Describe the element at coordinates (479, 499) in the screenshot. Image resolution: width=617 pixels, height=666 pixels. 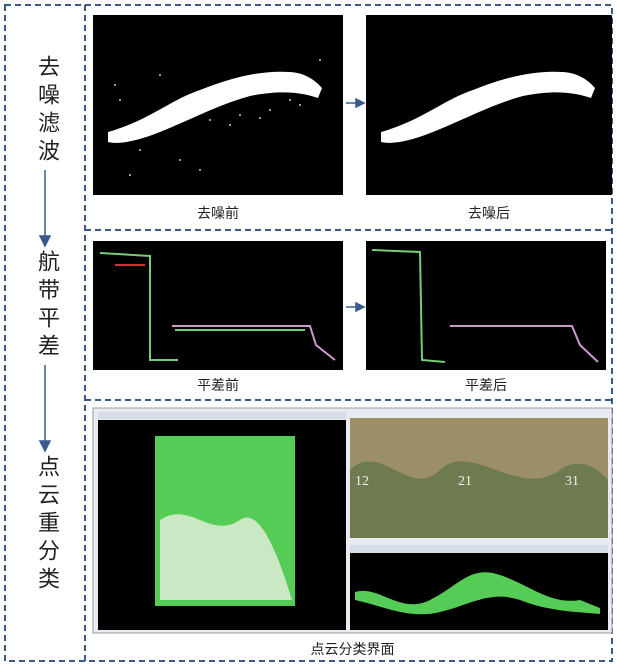
I see `terrain` at that location.